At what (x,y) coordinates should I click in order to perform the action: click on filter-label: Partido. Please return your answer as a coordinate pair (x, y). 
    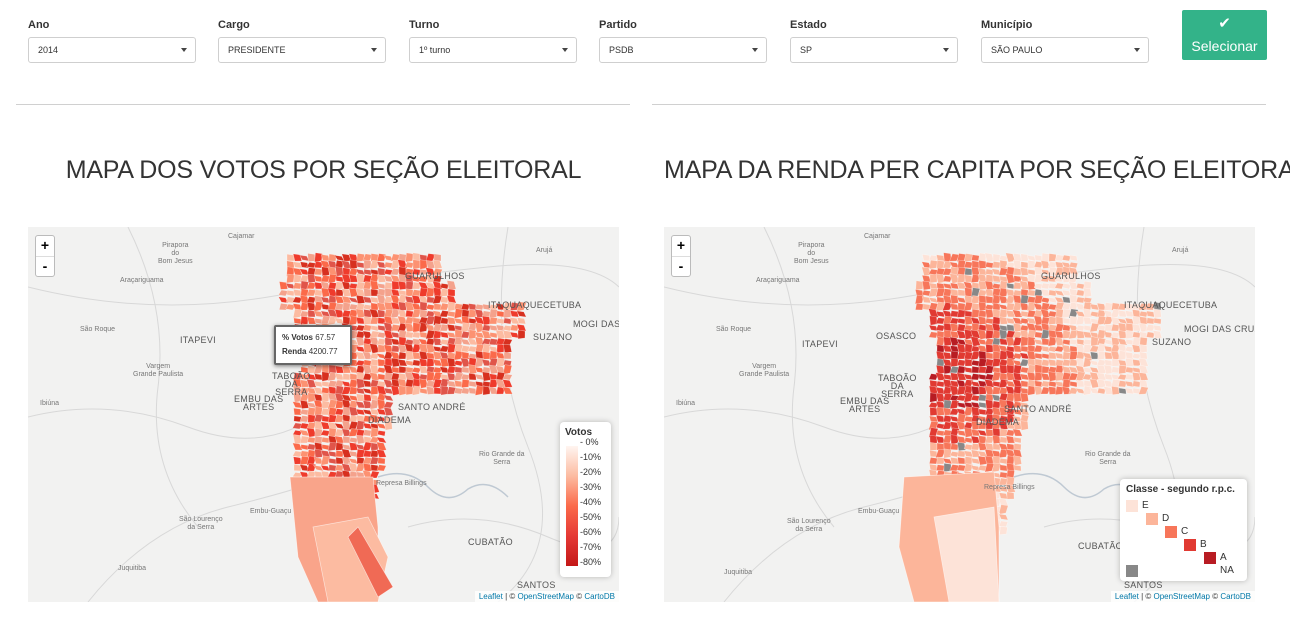
    Looking at the image, I should click on (618, 25).